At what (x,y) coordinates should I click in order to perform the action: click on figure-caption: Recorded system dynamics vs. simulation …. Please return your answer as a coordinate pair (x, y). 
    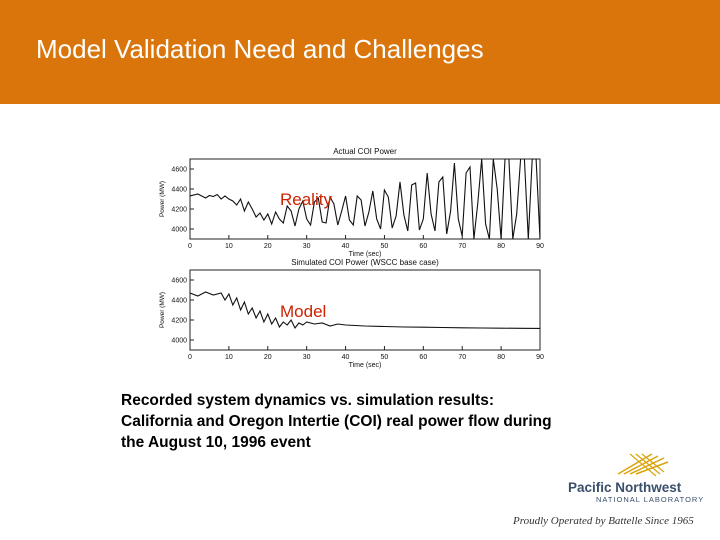
    Looking at the image, I should click on (381, 421).